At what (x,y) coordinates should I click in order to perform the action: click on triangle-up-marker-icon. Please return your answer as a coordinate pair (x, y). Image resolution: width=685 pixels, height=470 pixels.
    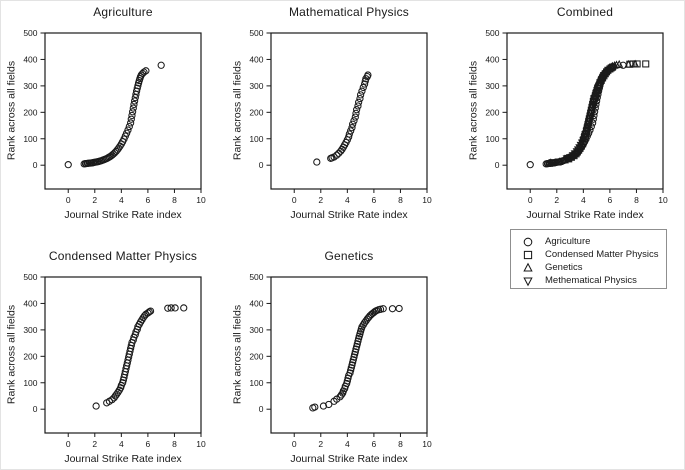
    Looking at the image, I should click on (528, 268).